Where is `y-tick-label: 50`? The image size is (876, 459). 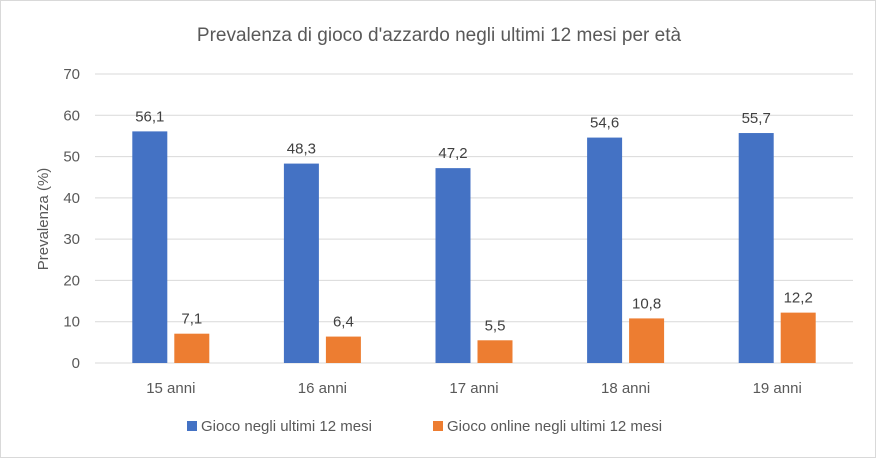
y-tick-label: 50 is located at coordinates (71, 157).